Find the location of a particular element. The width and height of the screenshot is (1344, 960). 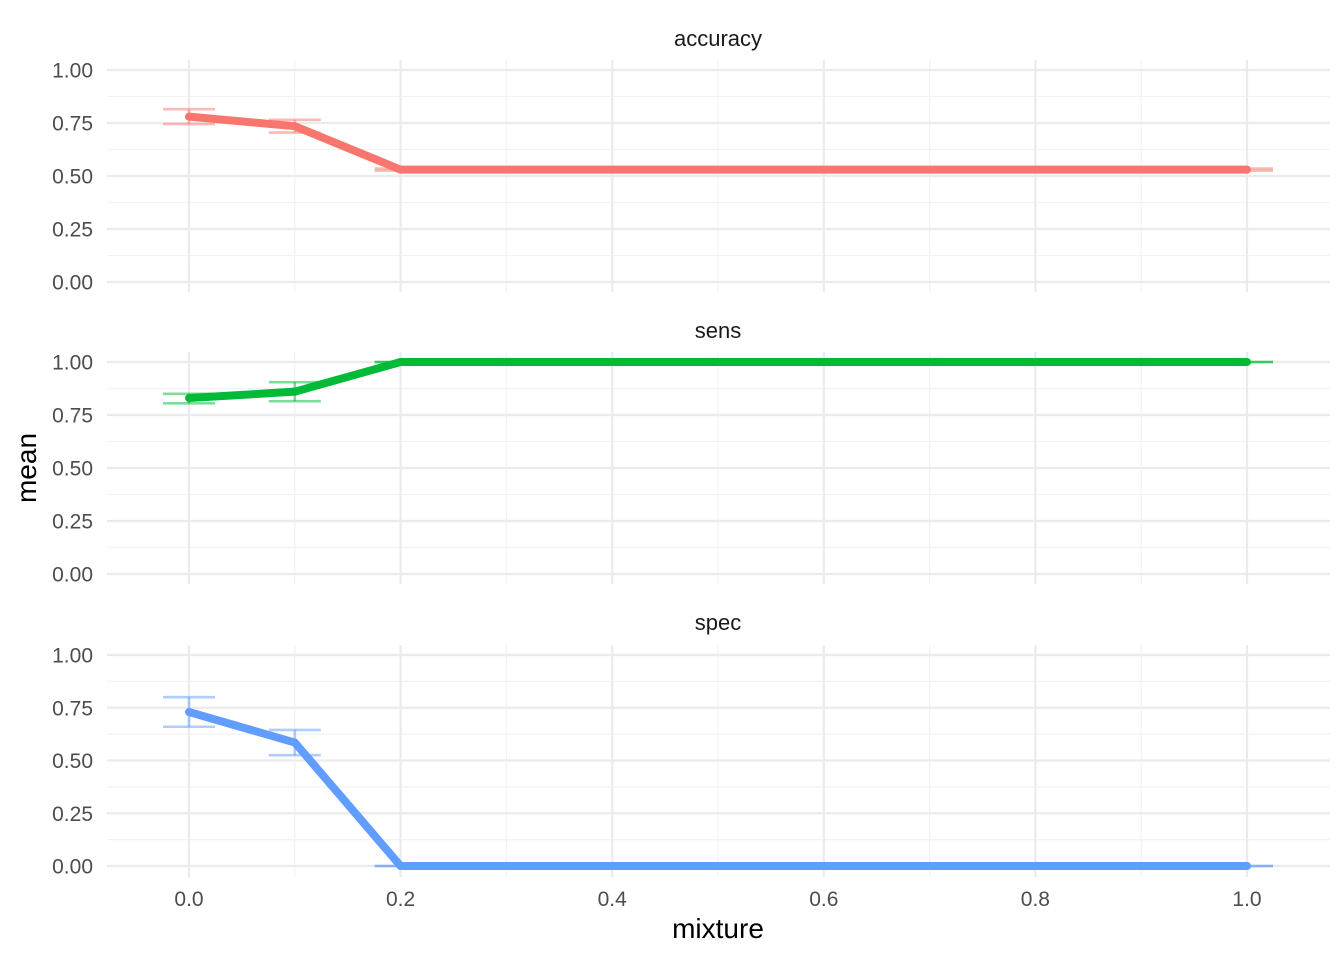

panel-title: spec is located at coordinates (718, 622).